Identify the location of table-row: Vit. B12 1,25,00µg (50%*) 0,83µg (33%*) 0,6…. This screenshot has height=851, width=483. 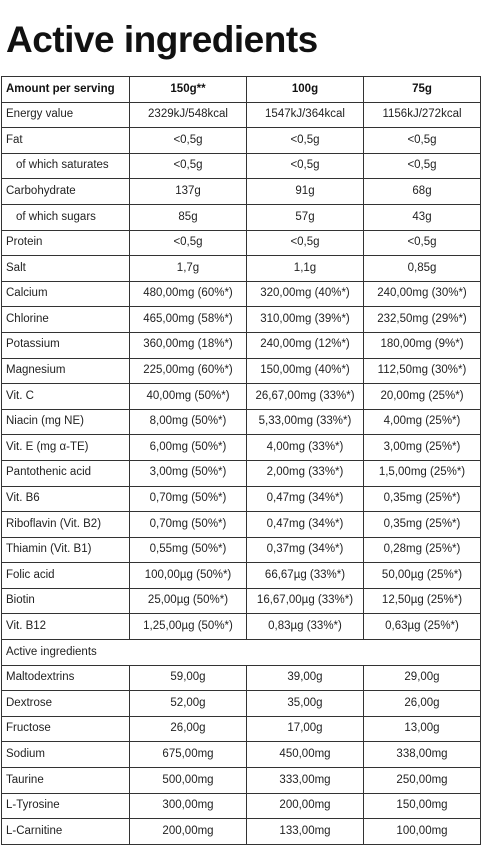
(241, 627).